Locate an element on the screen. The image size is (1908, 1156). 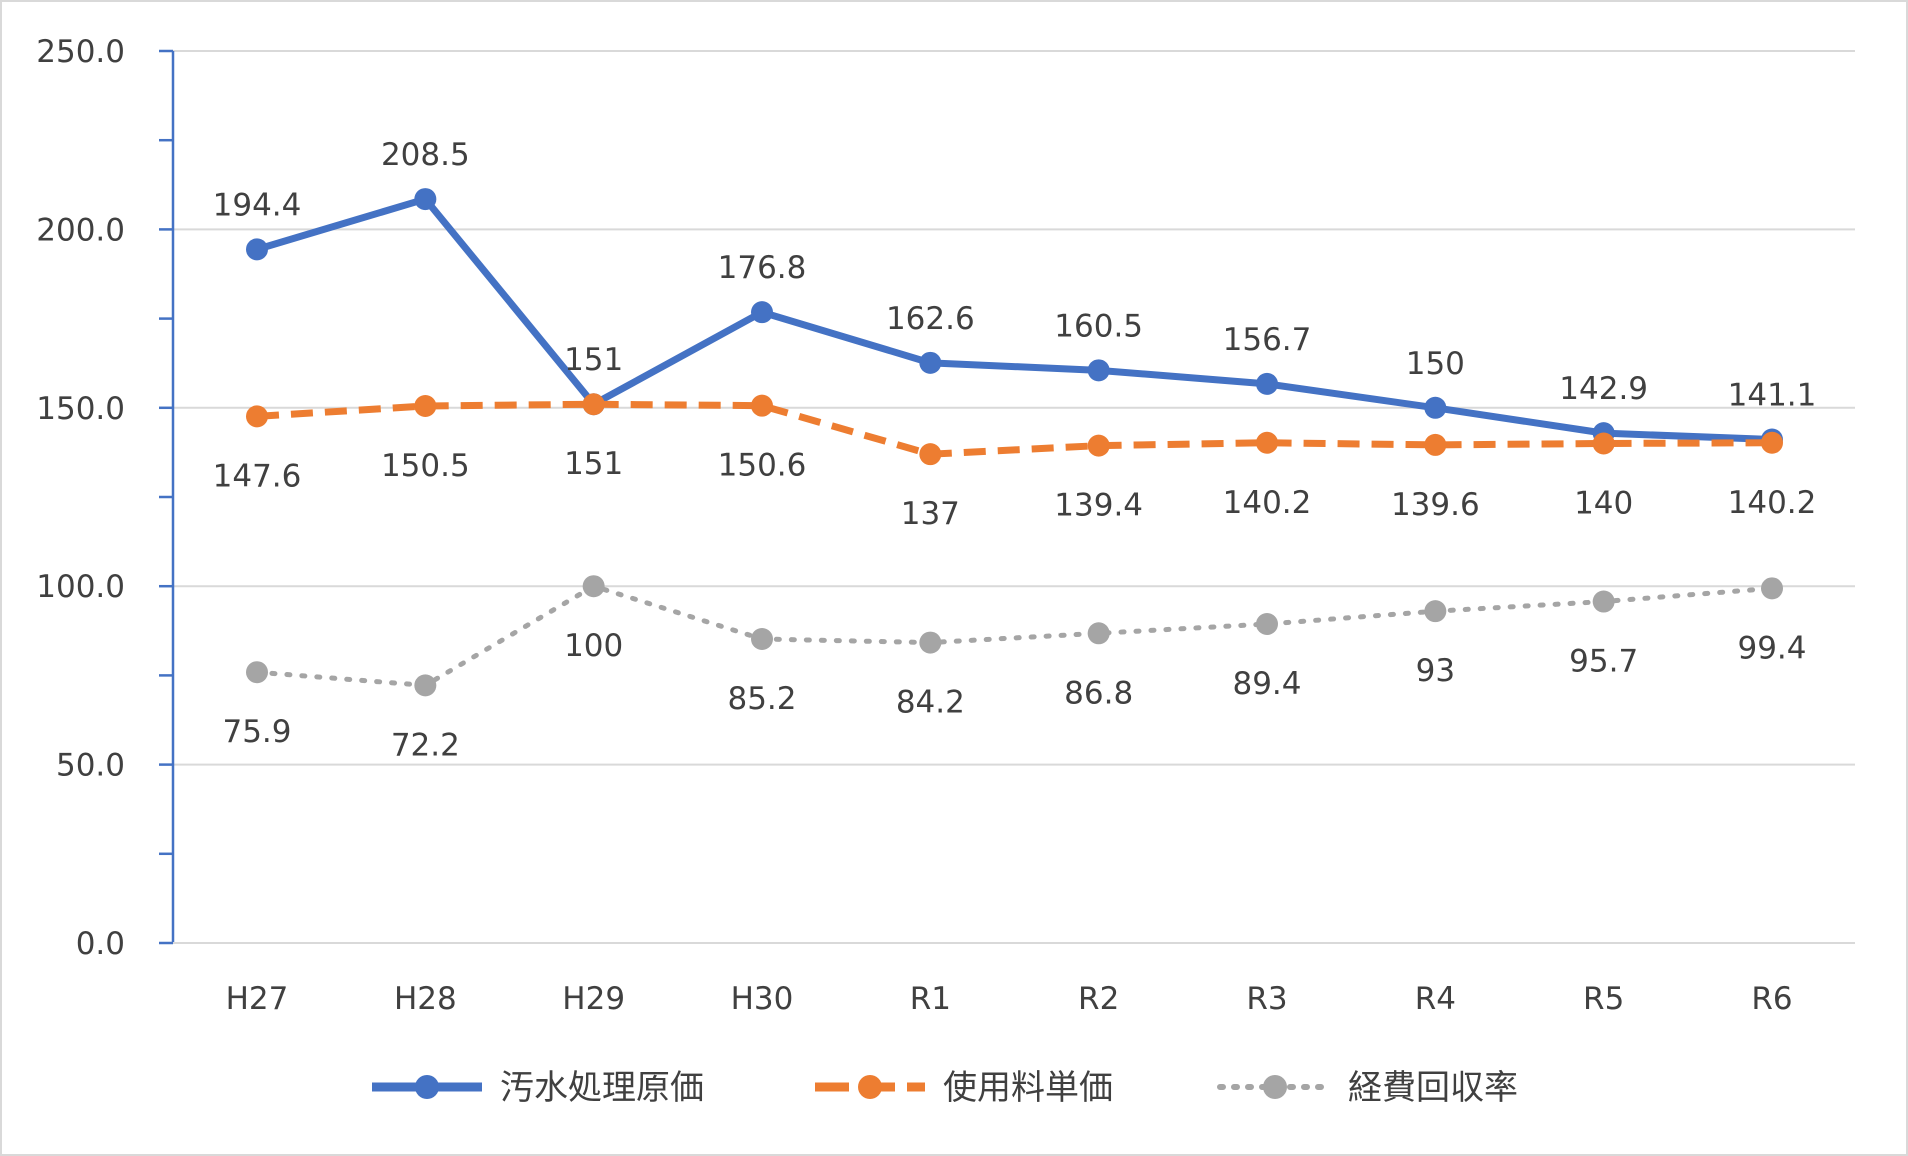
data-label: 147.6 is located at coordinates (257, 476).